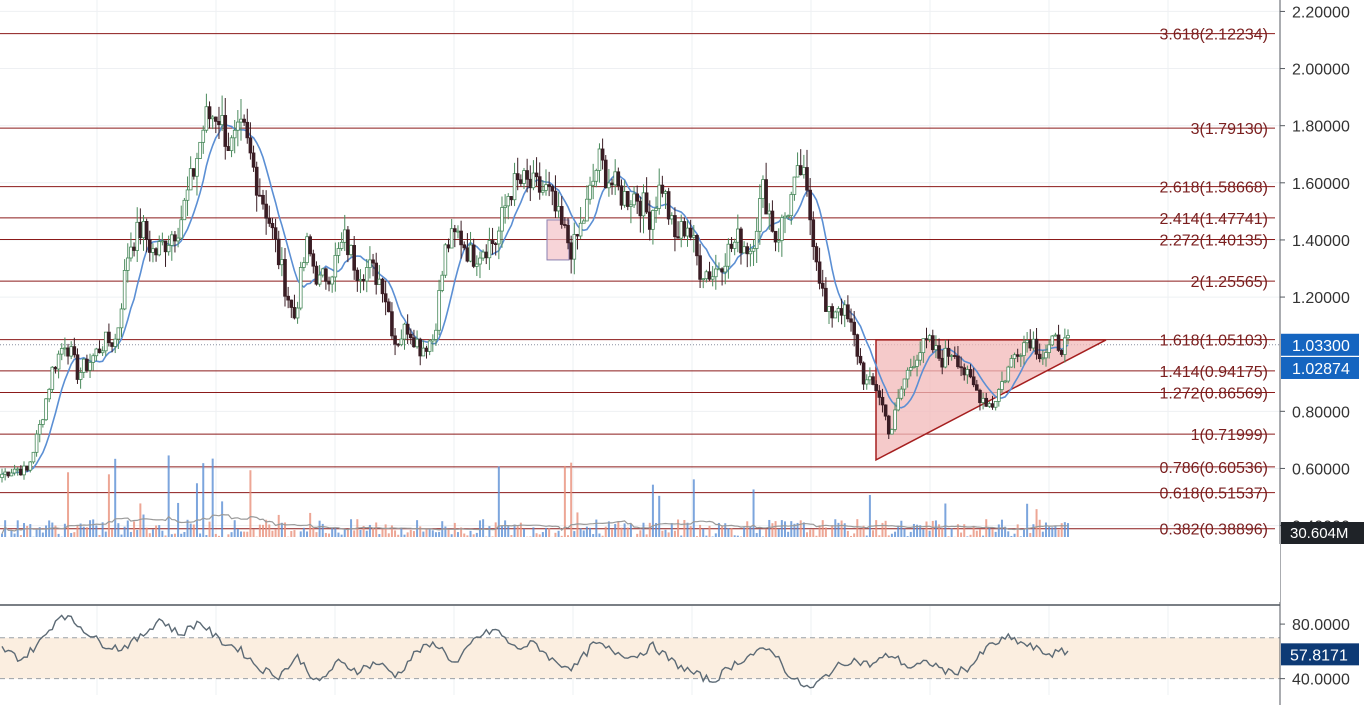  What do you see at coordinates (1321, 127) in the screenshot?
I see `axis-tick-label: 1.80000` at bounding box center [1321, 127].